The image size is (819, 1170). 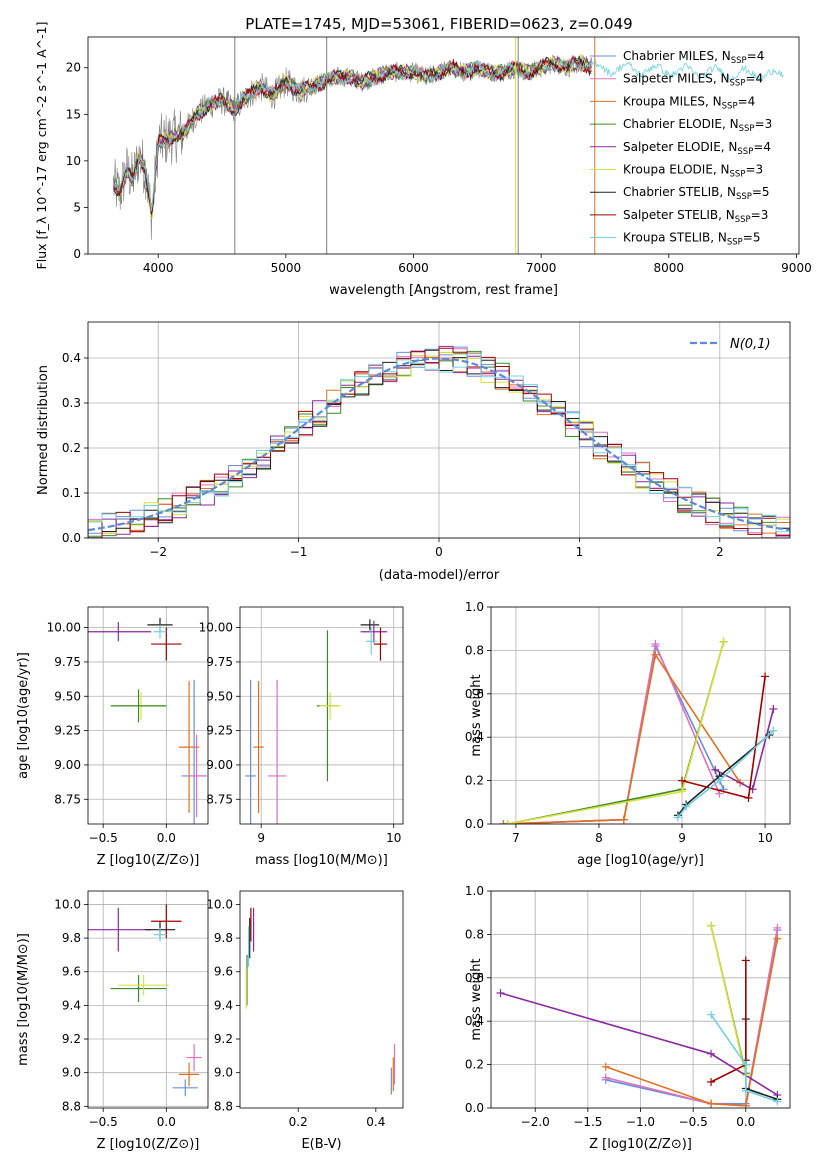 I want to click on histogram-lines, so click(x=439, y=441).